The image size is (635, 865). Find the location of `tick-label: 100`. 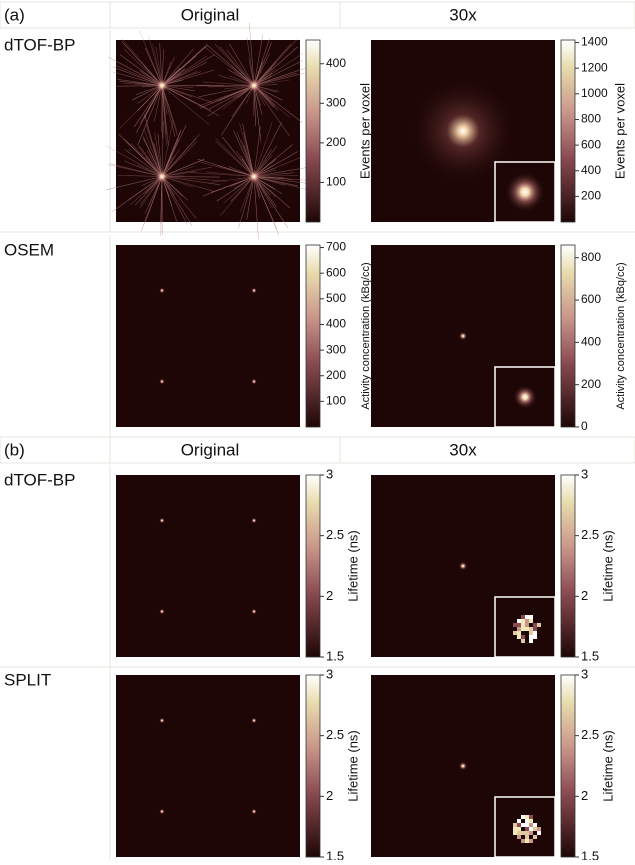

tick-label: 100 is located at coordinates (336, 401).